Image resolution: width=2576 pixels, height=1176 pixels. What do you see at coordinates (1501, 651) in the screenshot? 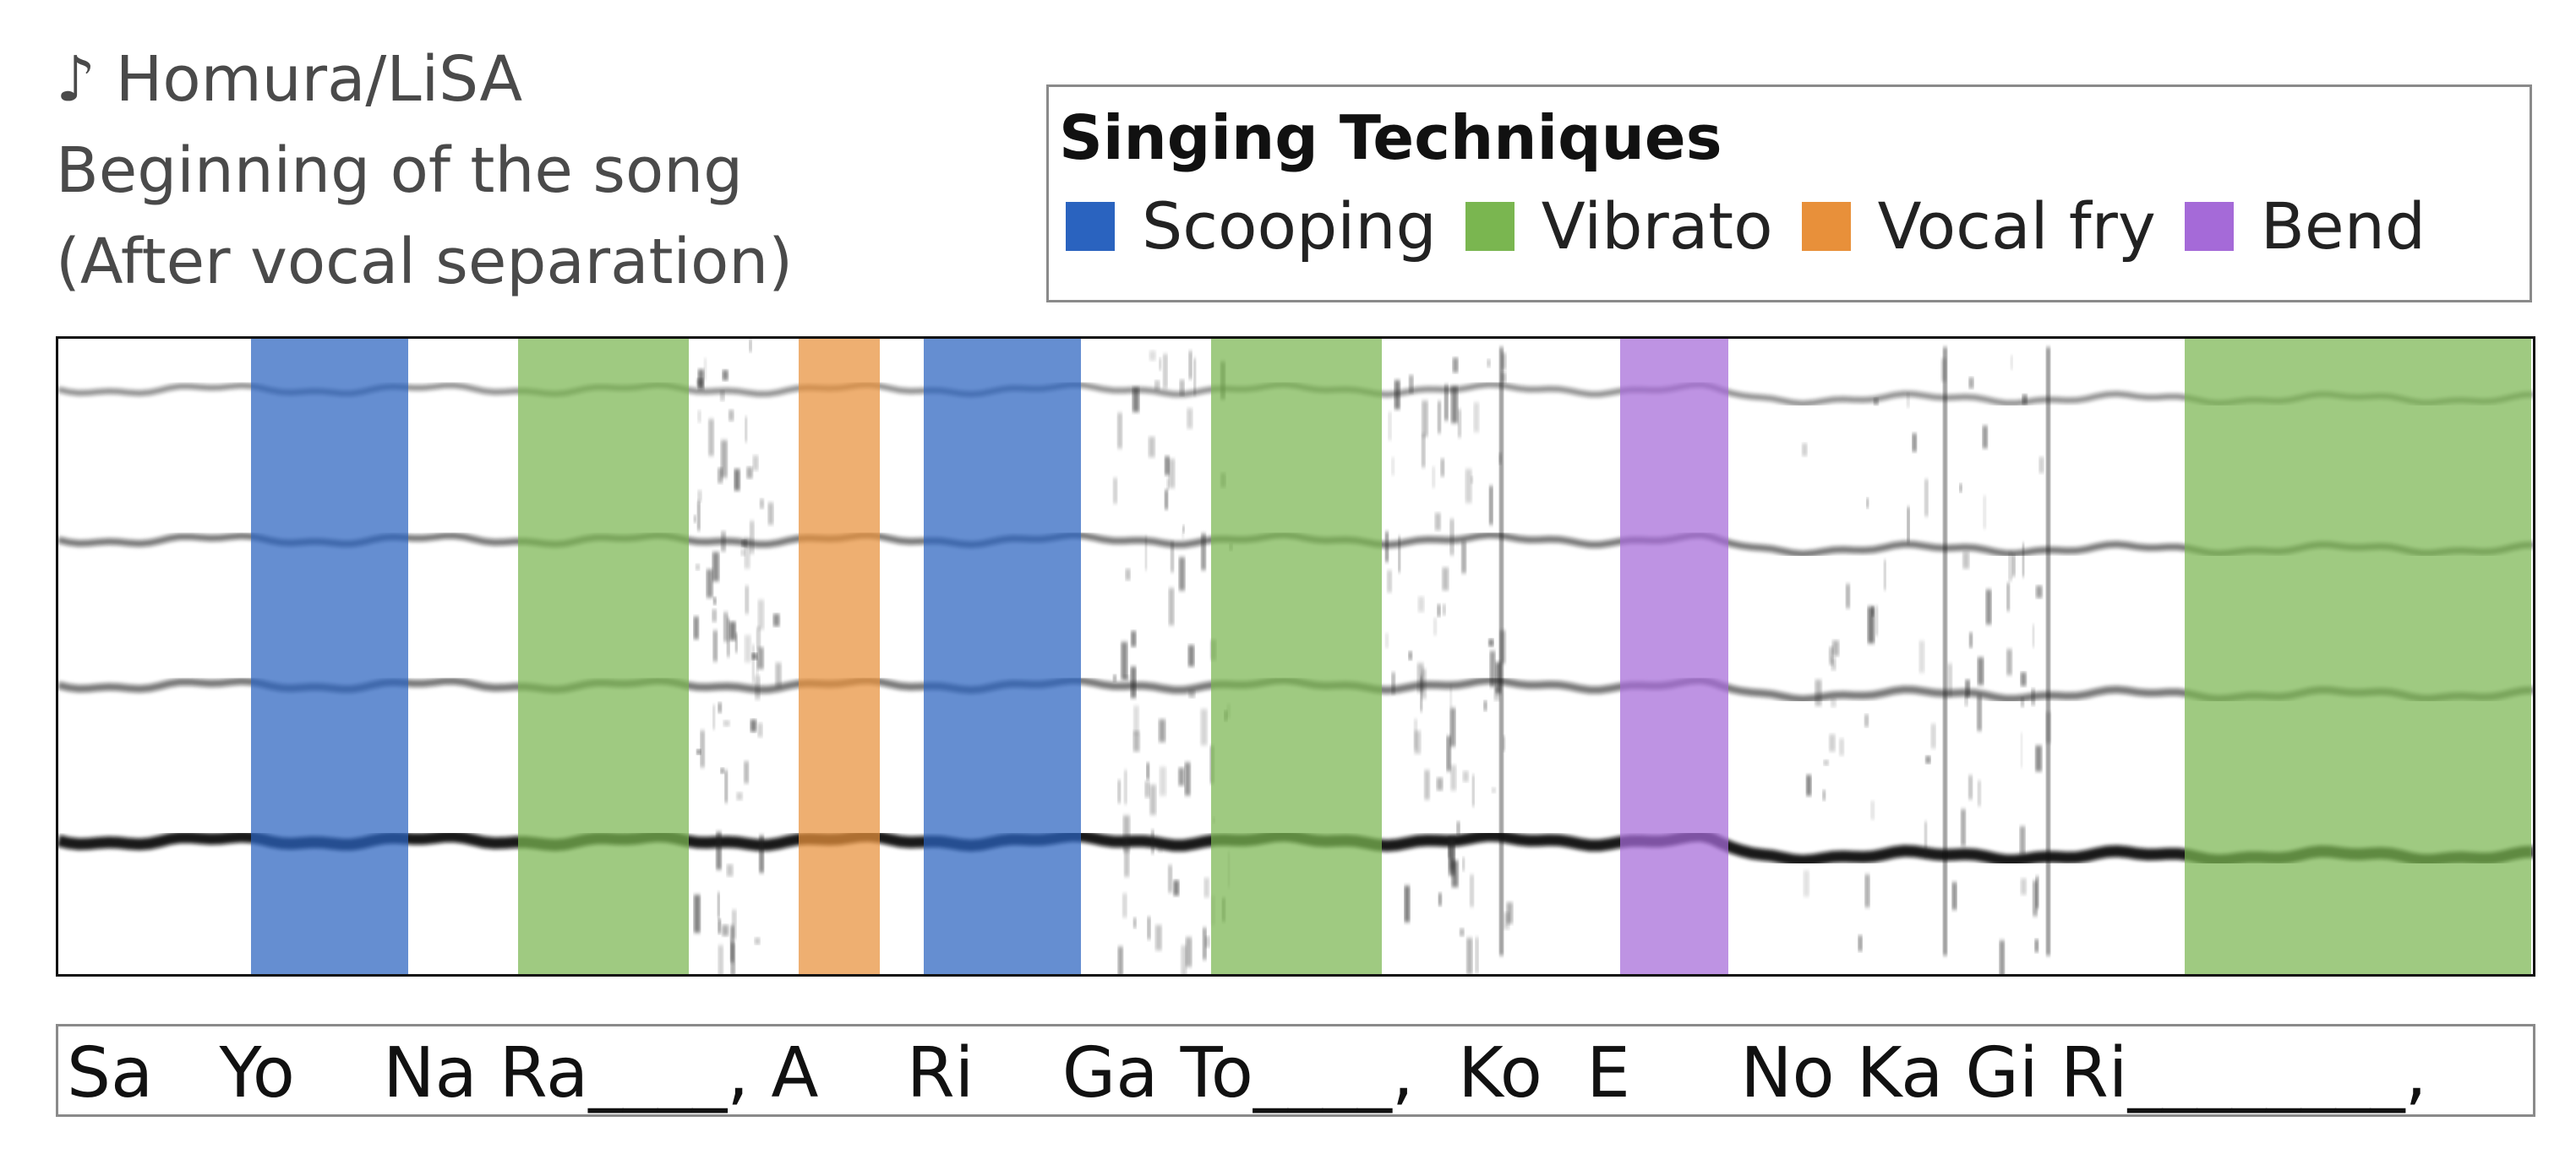
I see `transient-line` at bounding box center [1501, 651].